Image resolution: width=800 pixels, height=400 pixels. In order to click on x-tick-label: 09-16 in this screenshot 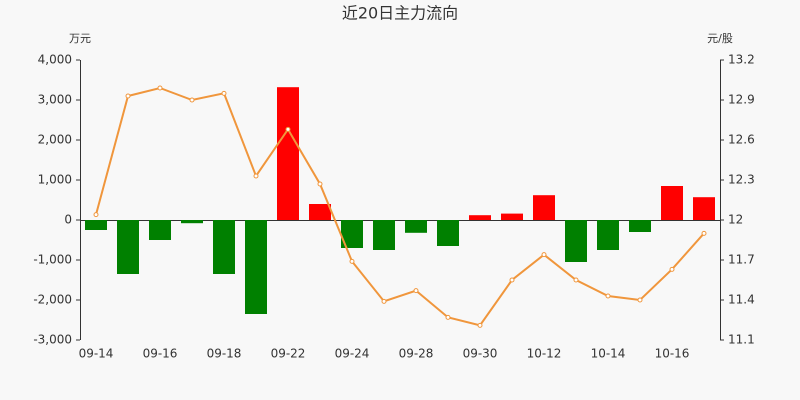, I will do `click(160, 354)`.